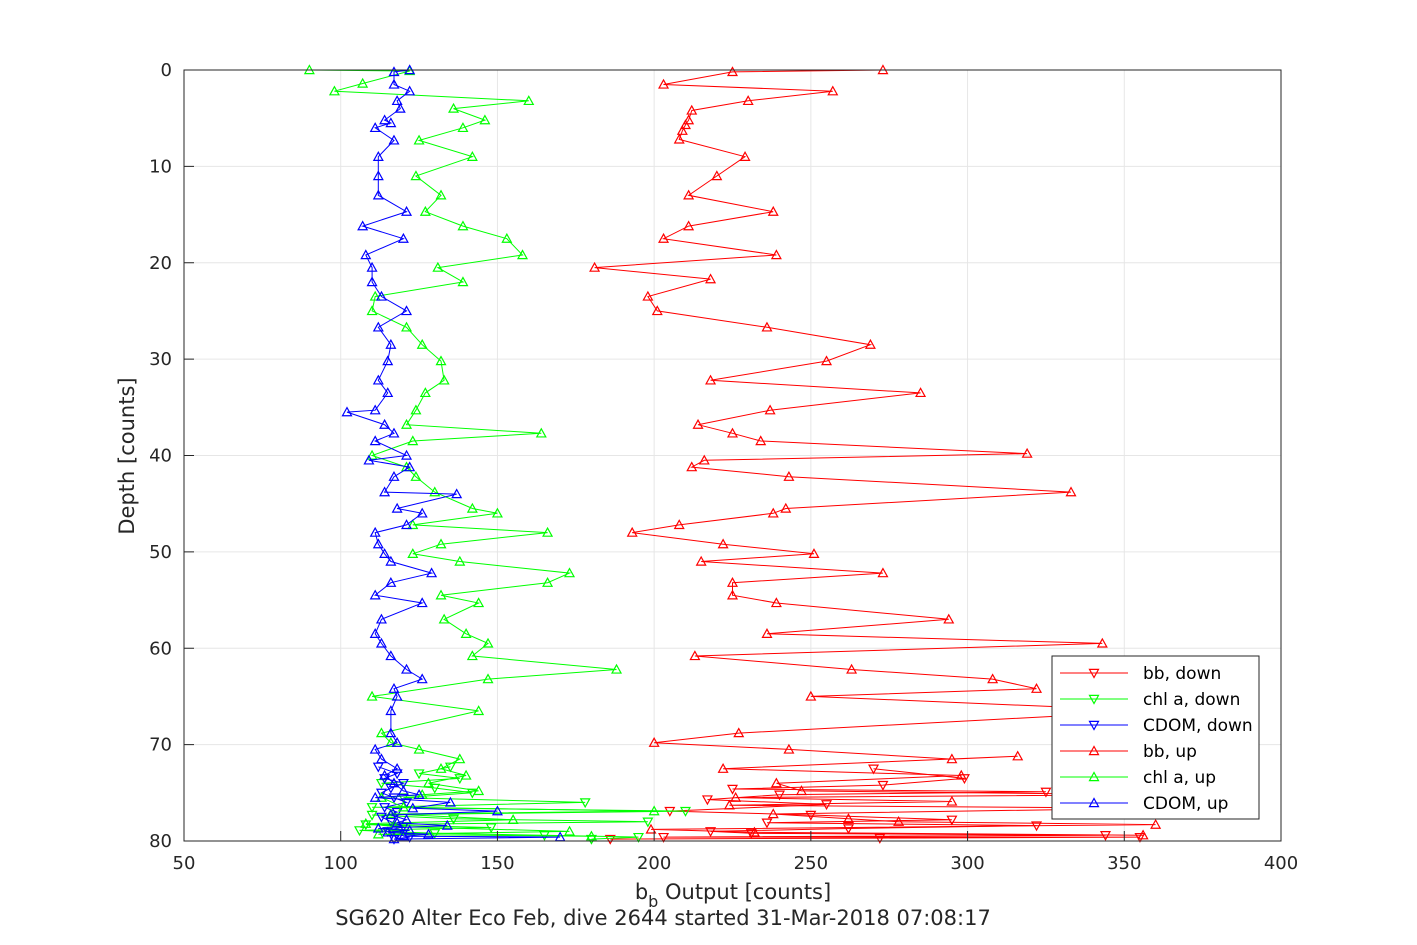  I want to click on x-tick-label: 150, so click(497, 863).